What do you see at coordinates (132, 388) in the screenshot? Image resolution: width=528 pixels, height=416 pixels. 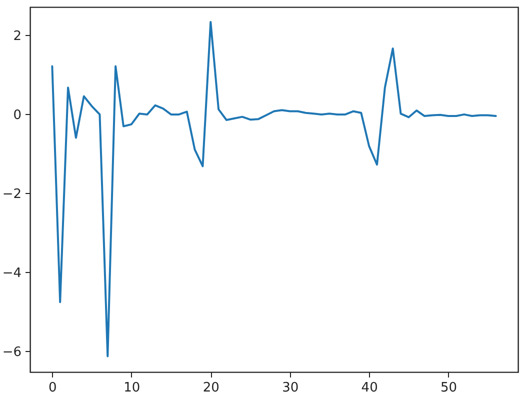 I see `x-tick-label: 10` at bounding box center [132, 388].